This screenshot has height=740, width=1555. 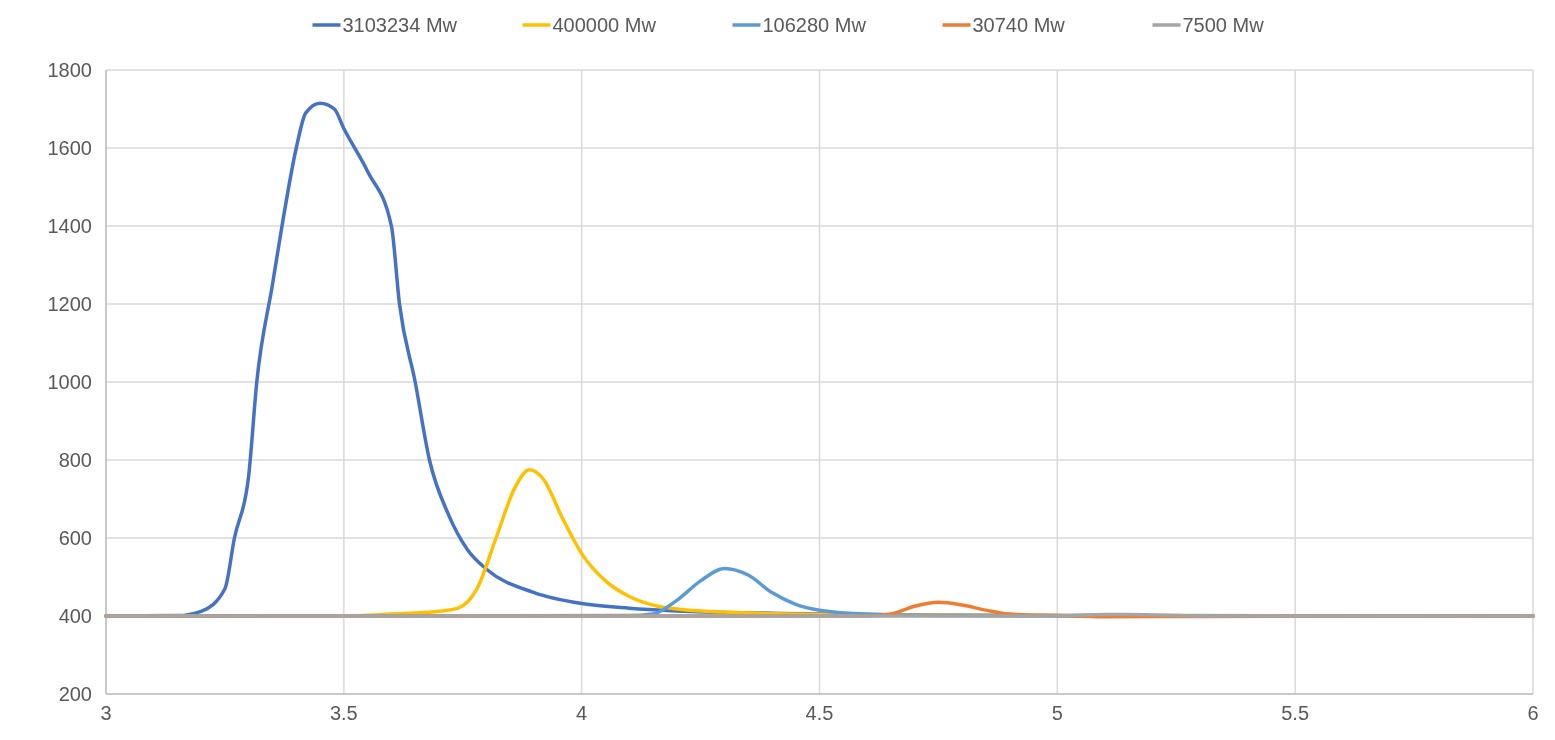 I want to click on x-tick-label: 4.5, so click(x=819, y=713).